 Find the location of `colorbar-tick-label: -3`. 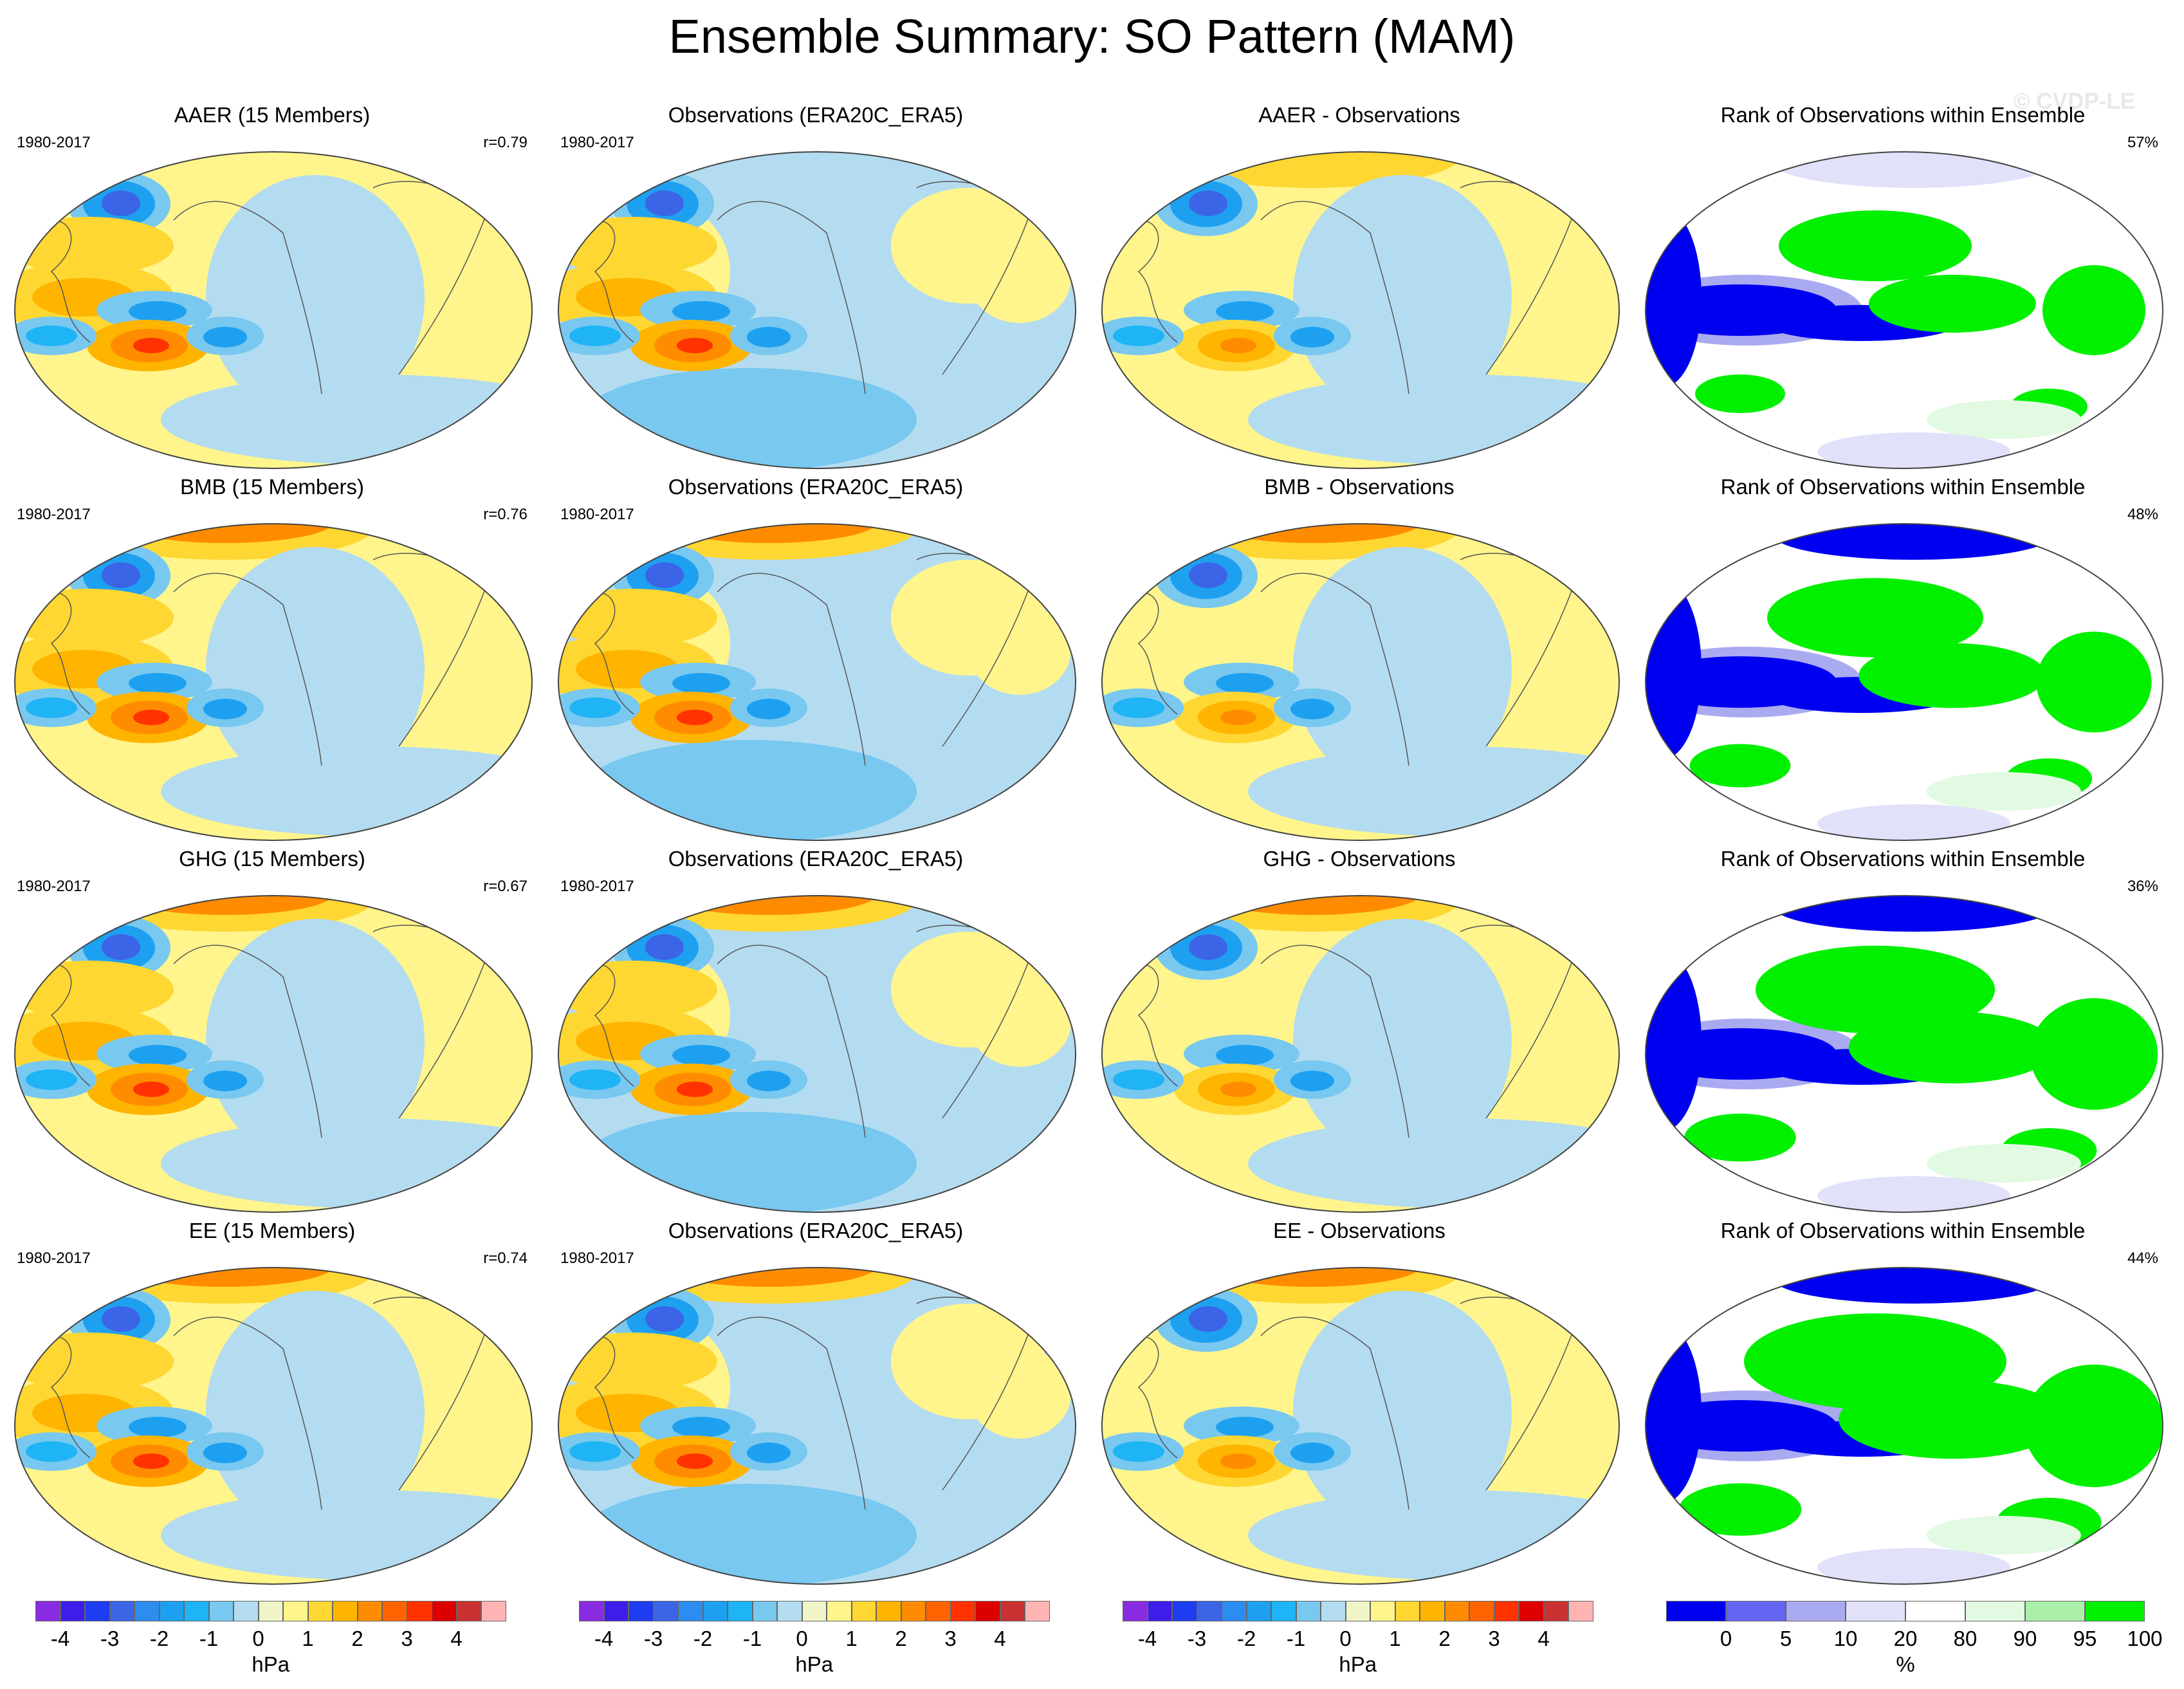

colorbar-tick-label: -3 is located at coordinates (110, 1639).